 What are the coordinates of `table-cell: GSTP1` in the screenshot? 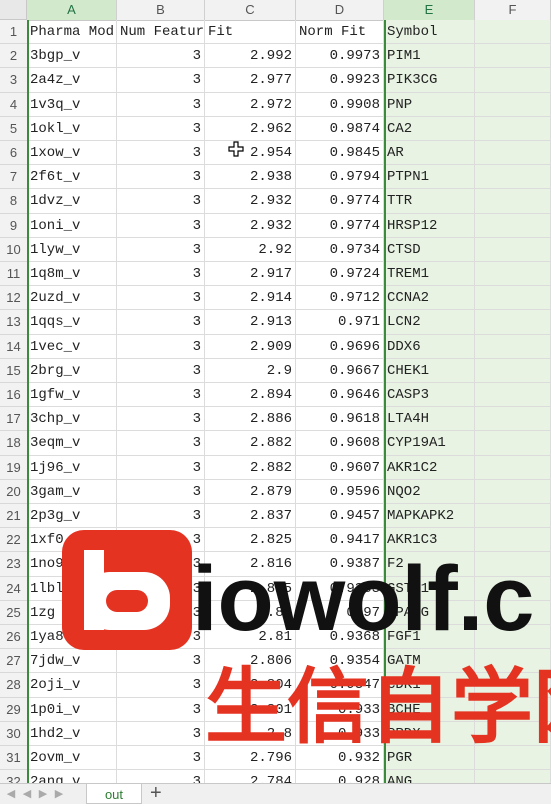 It's located at (429, 588).